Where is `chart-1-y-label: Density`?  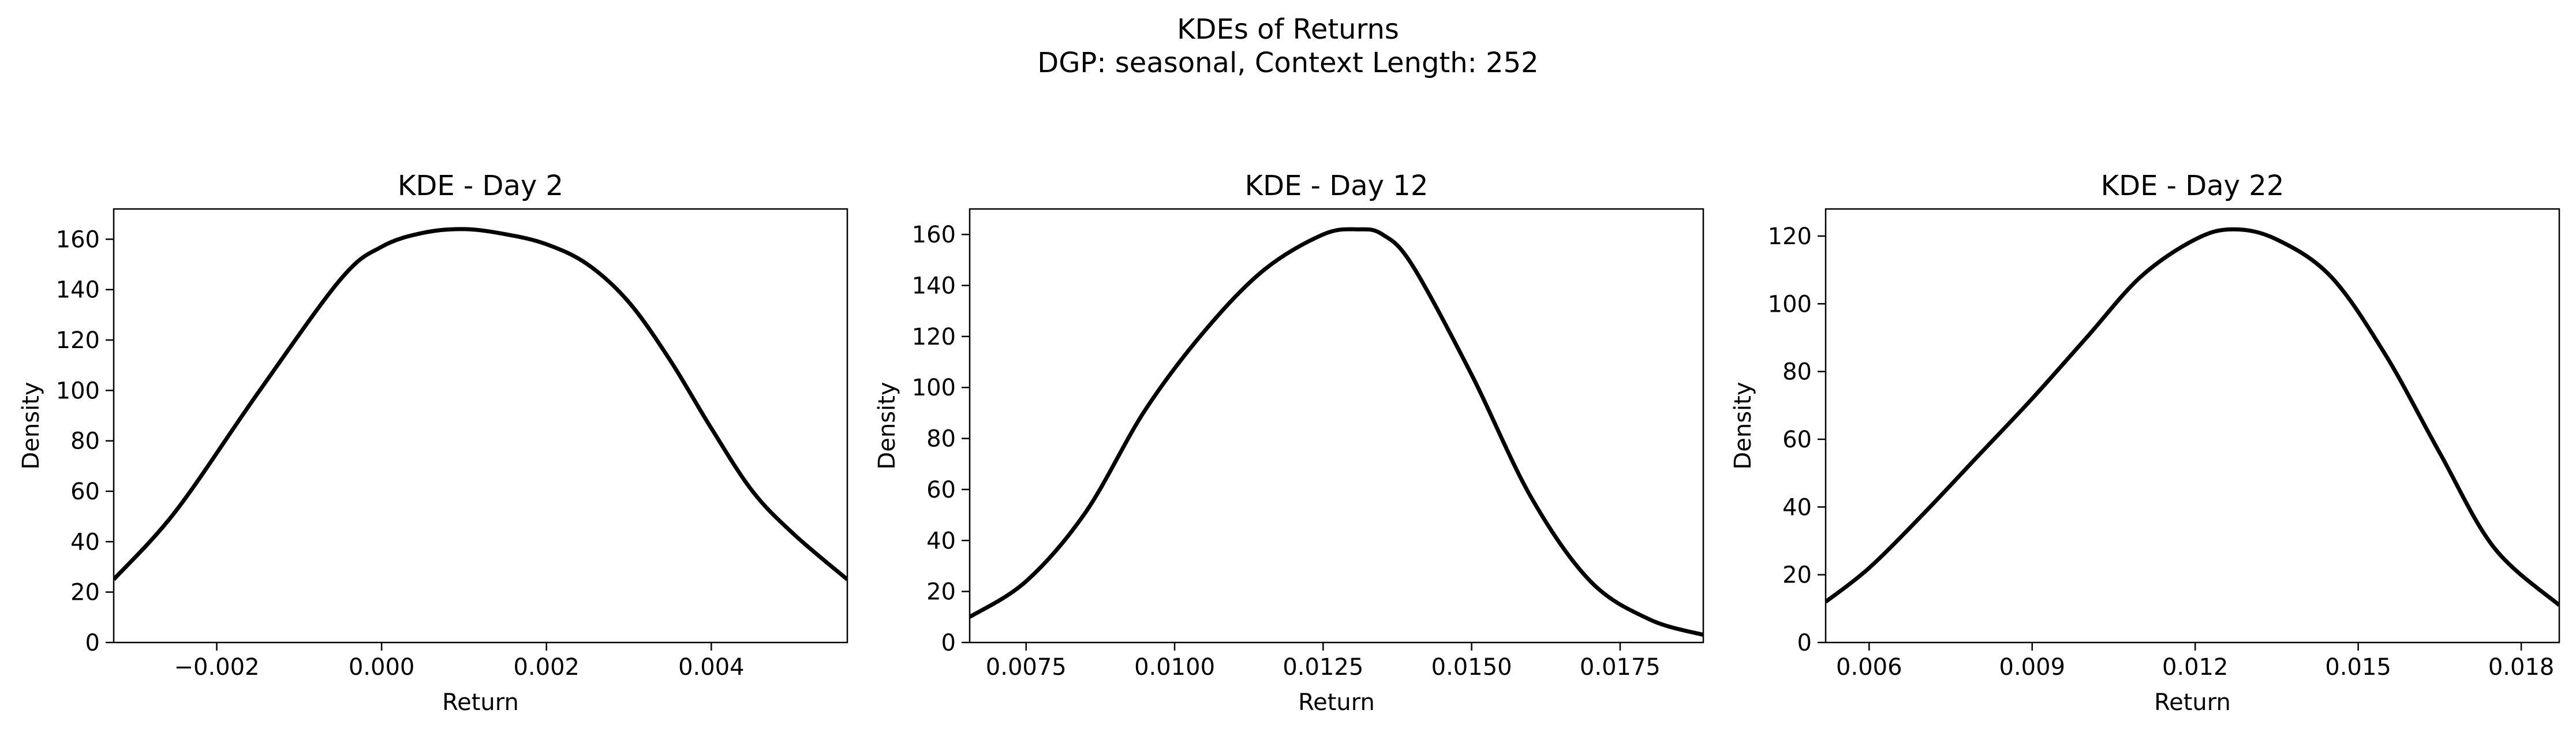
chart-1-y-label: Density is located at coordinates (31, 425).